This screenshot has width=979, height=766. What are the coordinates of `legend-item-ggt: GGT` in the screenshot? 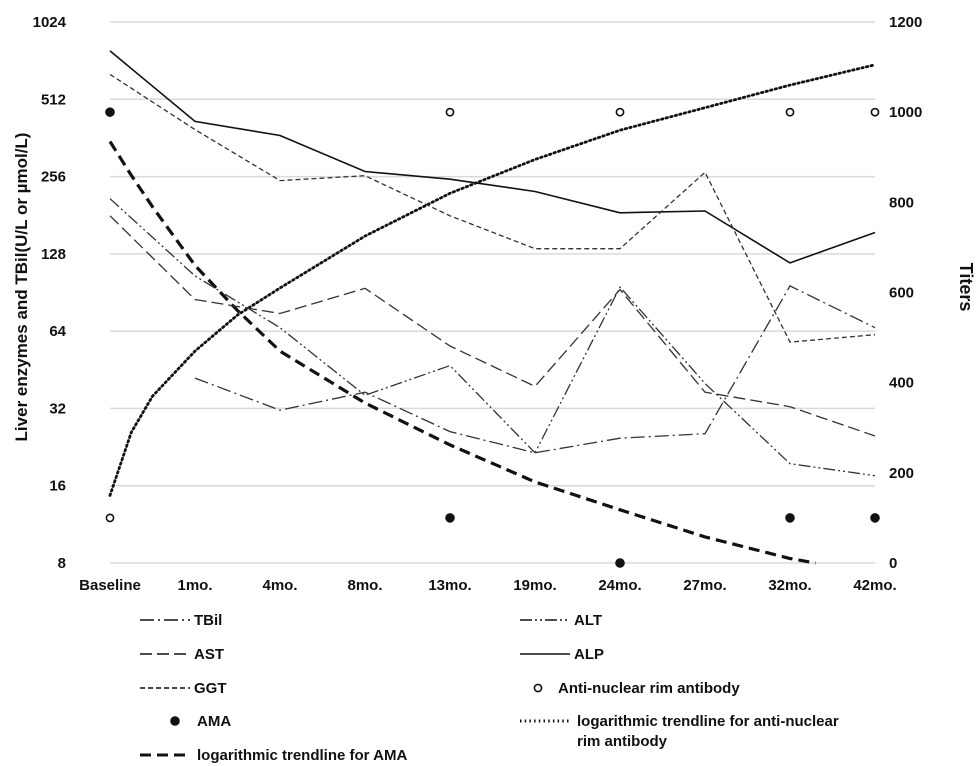 It's located at (183, 688).